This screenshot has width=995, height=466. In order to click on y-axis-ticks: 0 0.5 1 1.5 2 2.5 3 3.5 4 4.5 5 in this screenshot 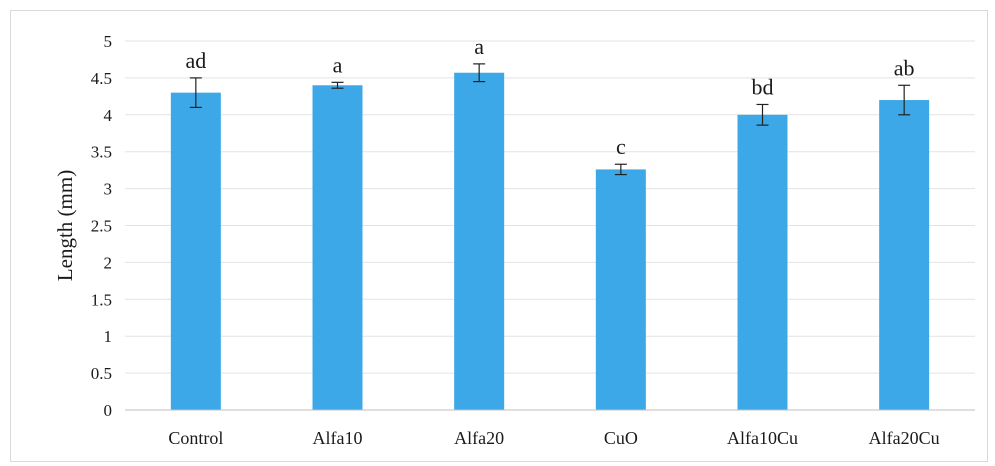, I will do `click(102, 226)`.